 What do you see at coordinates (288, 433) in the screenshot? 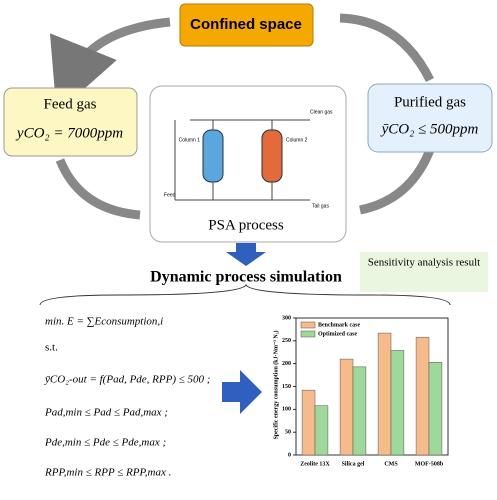
I see `y-tick-label: 50` at bounding box center [288, 433].